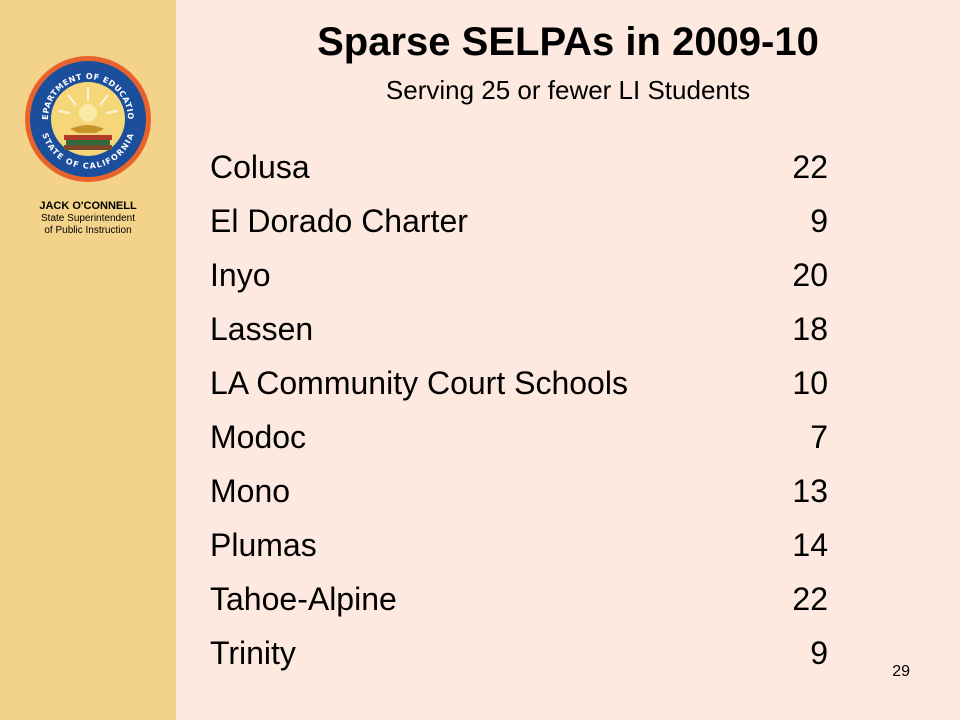 The width and height of the screenshot is (960, 720). What do you see at coordinates (568, 90) in the screenshot?
I see `slide-subtitle: Serving 25 or fewer LI Students` at bounding box center [568, 90].